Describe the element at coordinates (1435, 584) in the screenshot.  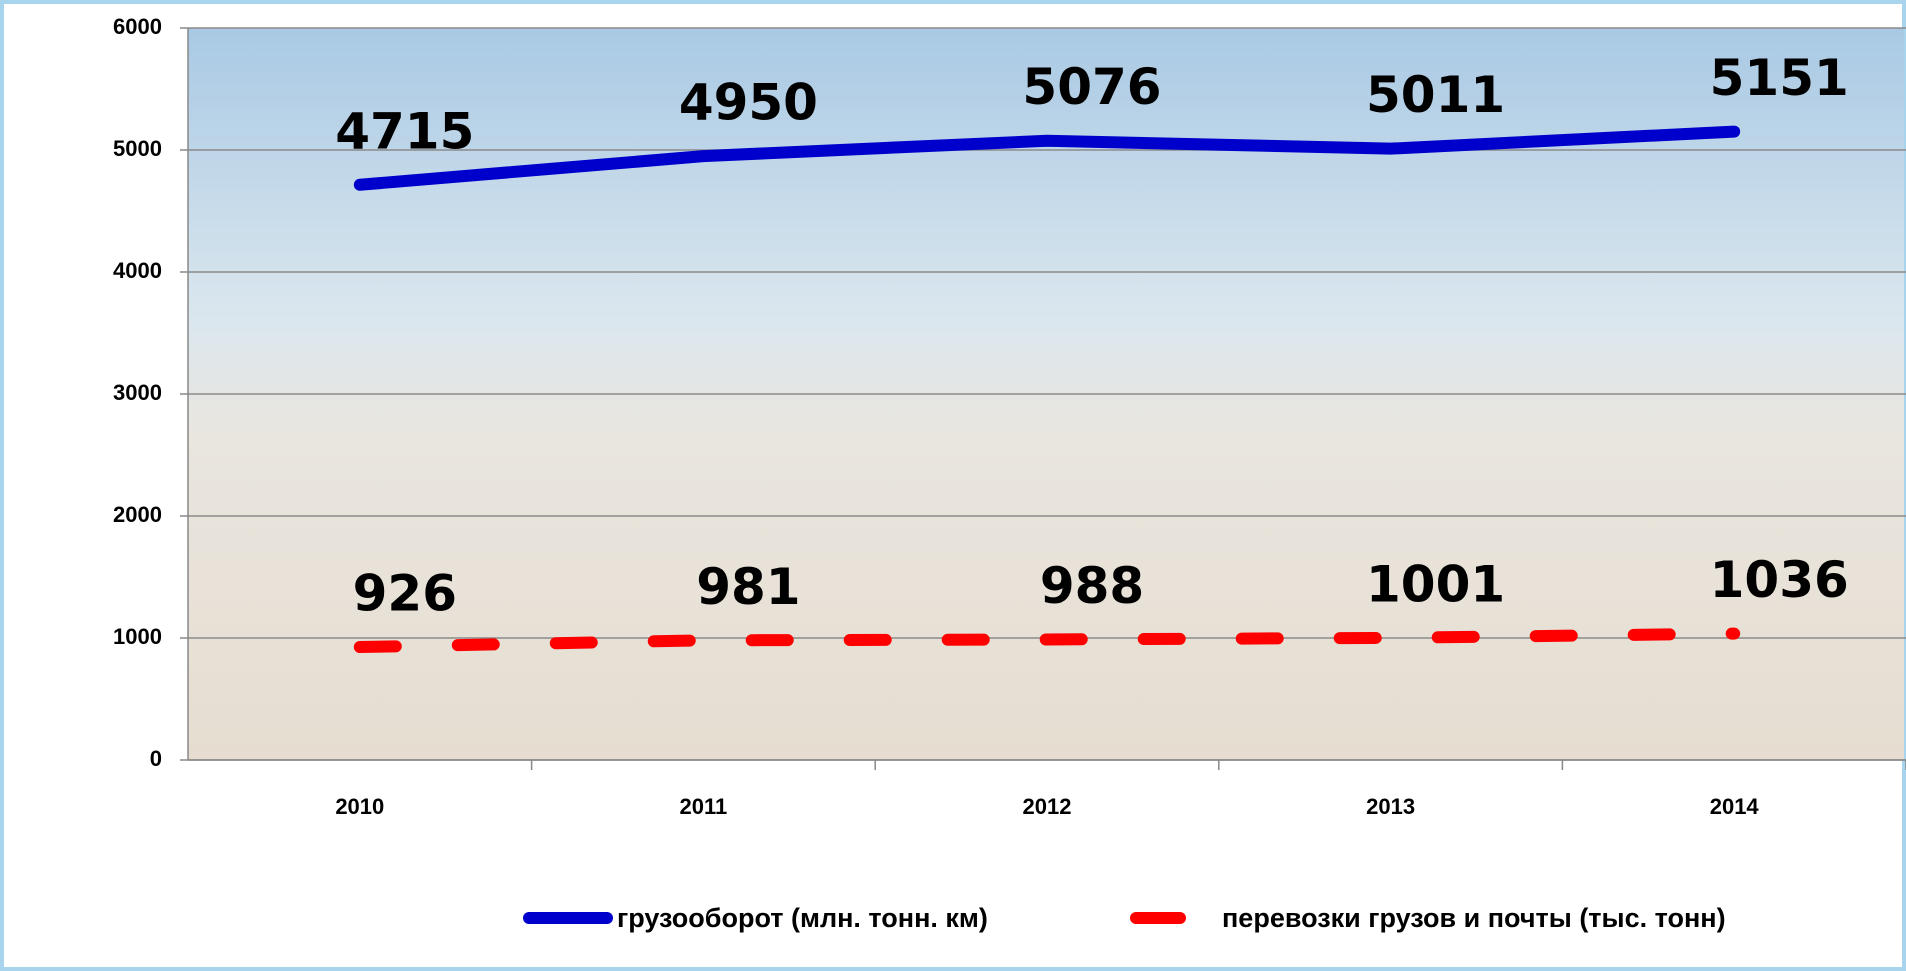
I see `data-label: 1001` at that location.